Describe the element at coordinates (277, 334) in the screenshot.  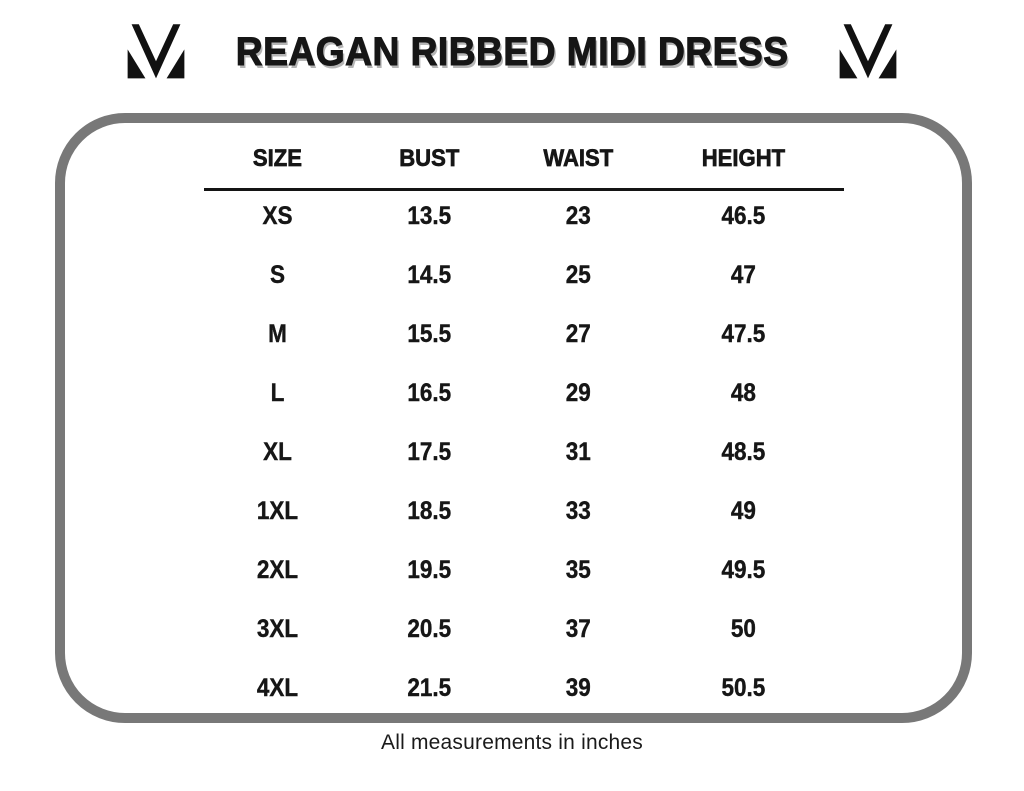
I see `size-cell: M` at that location.